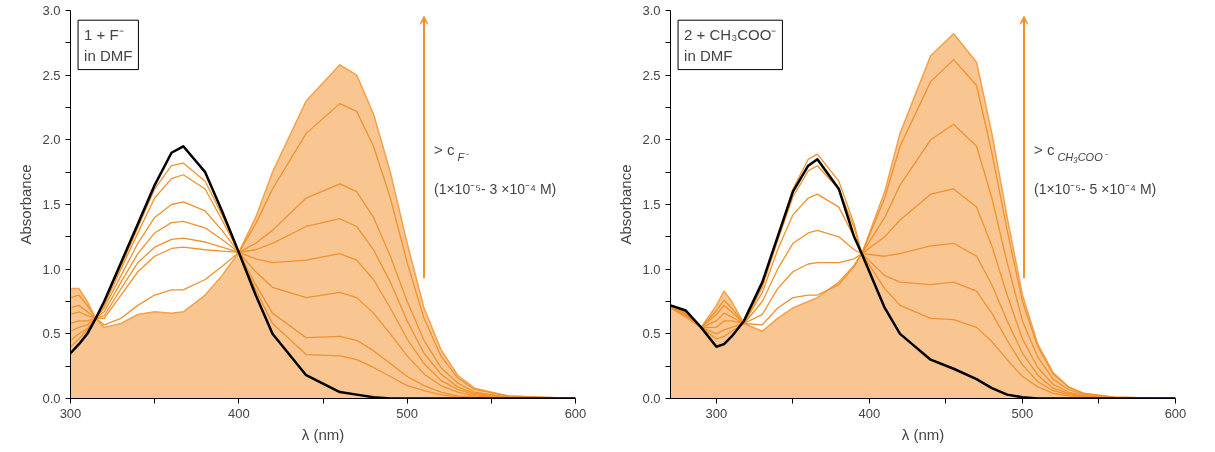 The height and width of the screenshot is (452, 1215). Describe the element at coordinates (730, 35) in the screenshot. I see `annotation: 2 + CH₃COO⁻` at that location.